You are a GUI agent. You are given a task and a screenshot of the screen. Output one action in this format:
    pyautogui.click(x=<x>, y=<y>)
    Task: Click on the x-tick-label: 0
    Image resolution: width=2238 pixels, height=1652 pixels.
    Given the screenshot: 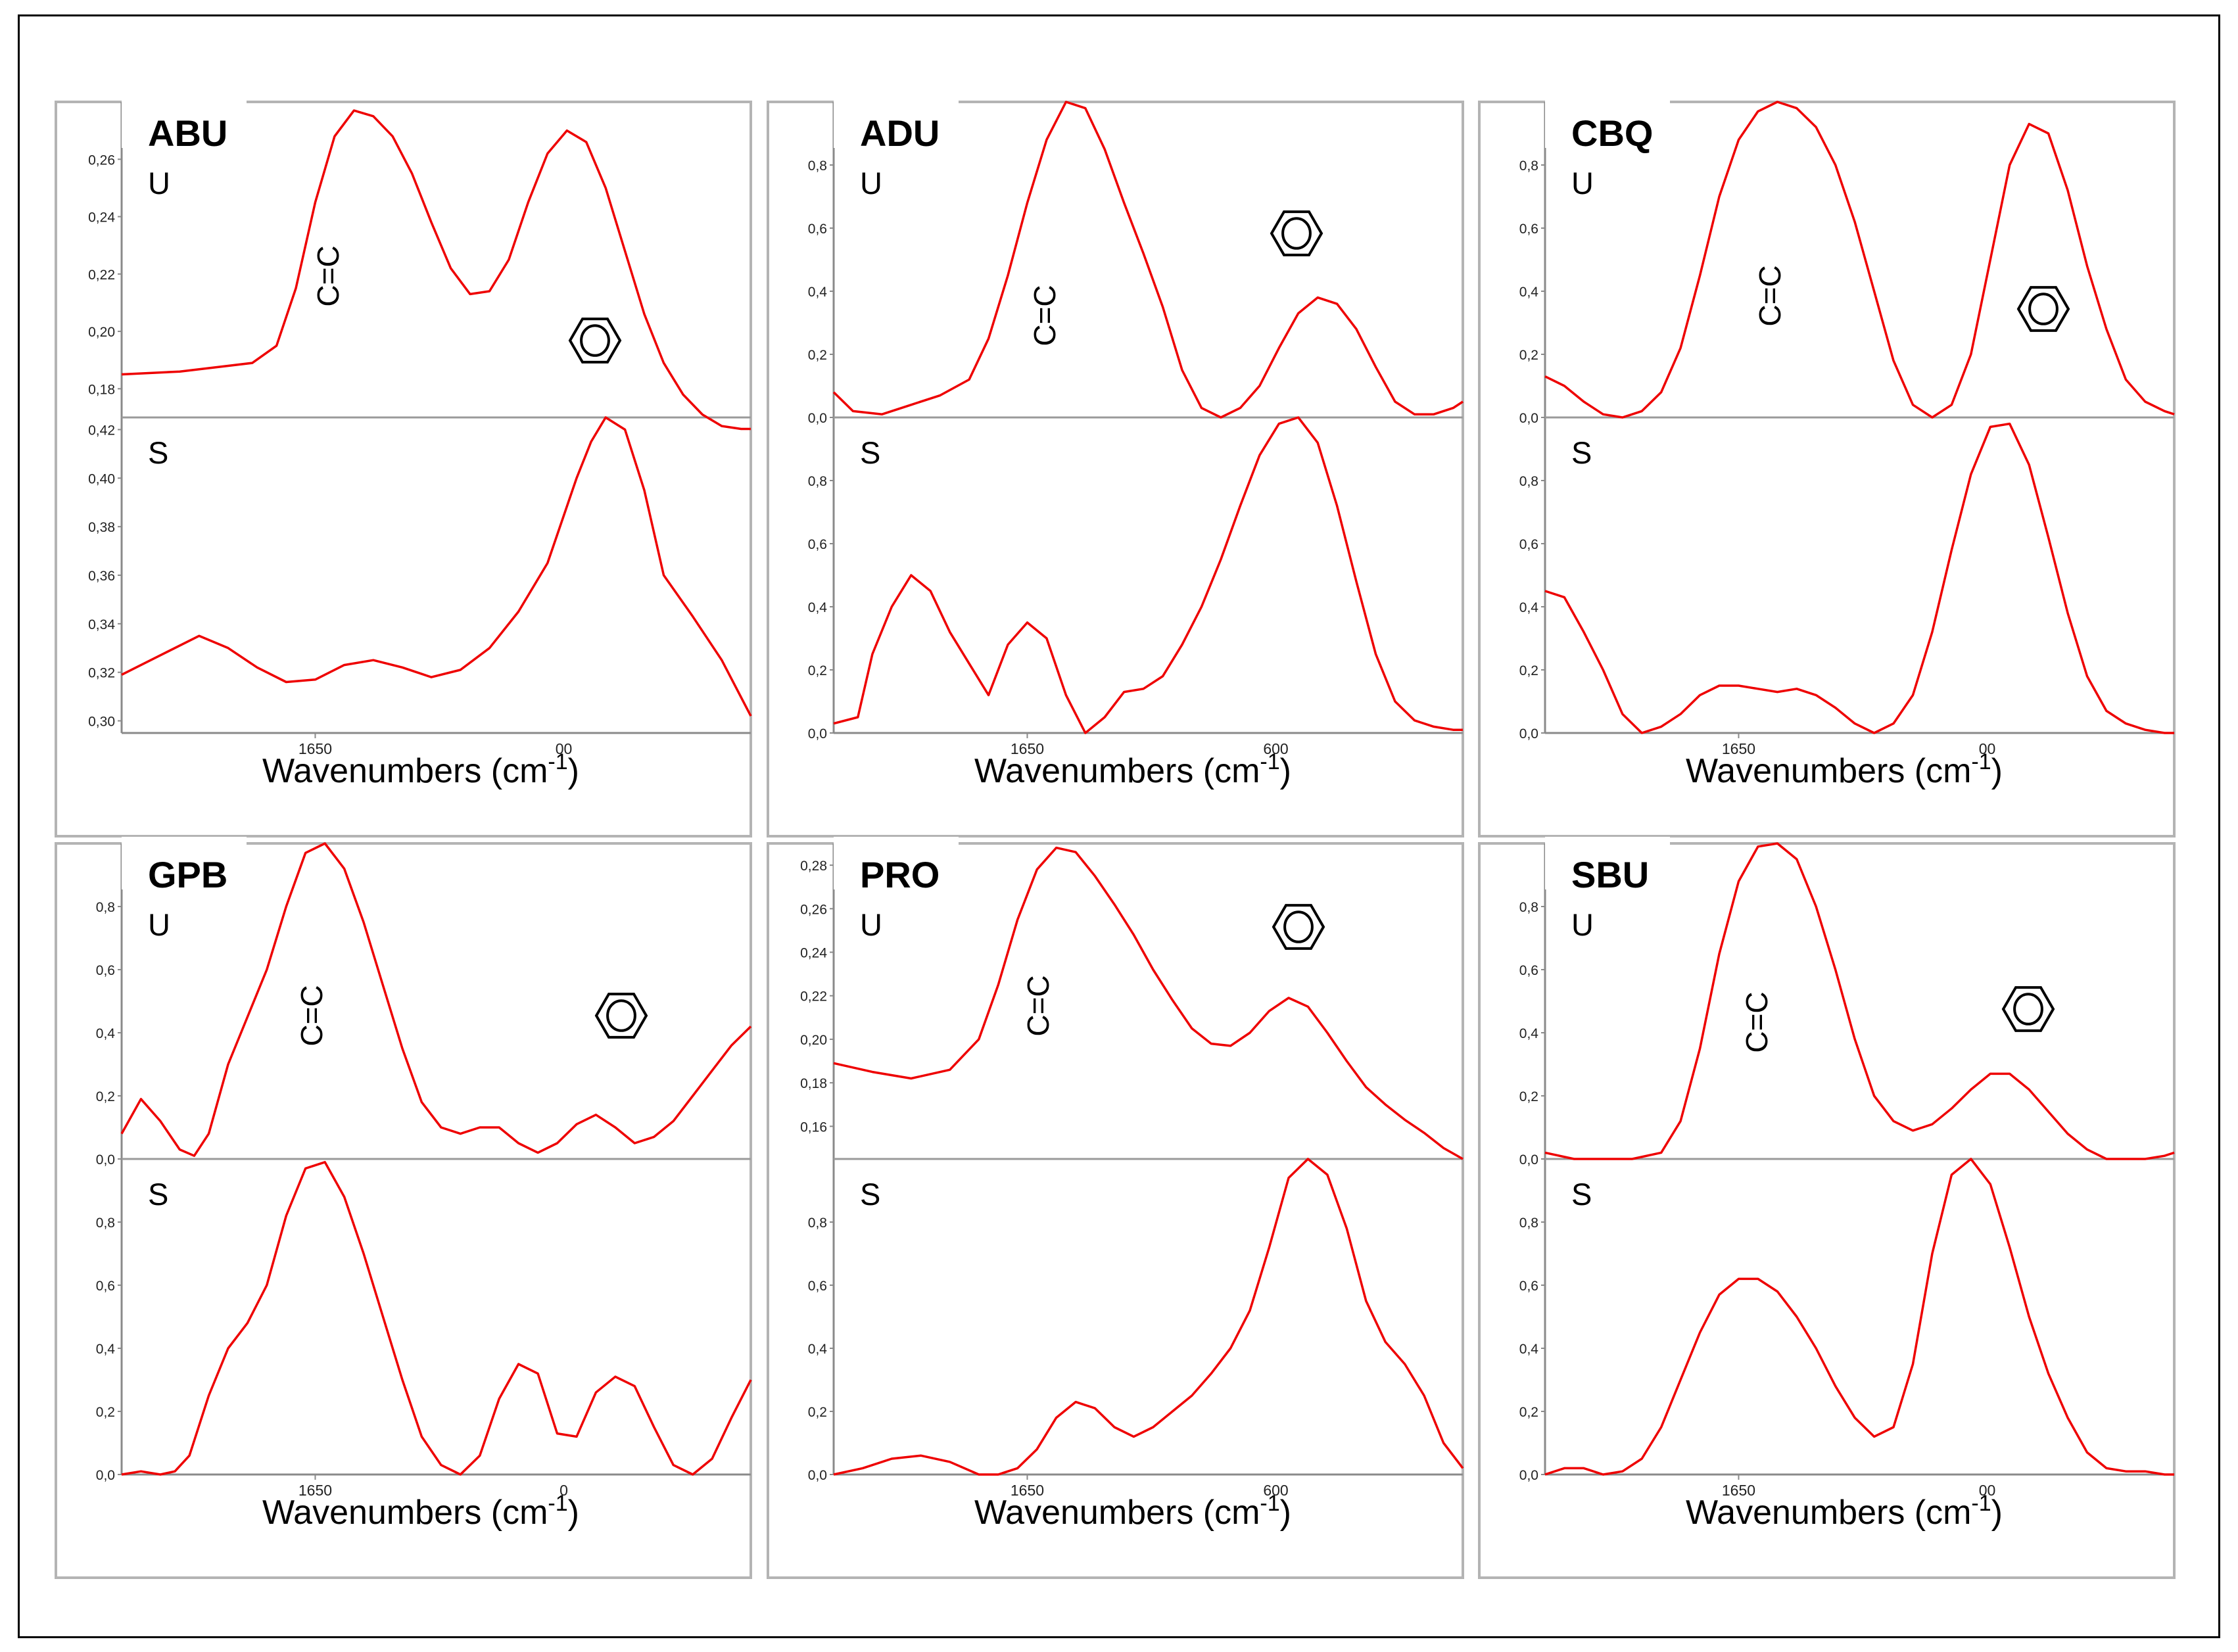 What is the action you would take?
    pyautogui.click(x=564, y=1490)
    